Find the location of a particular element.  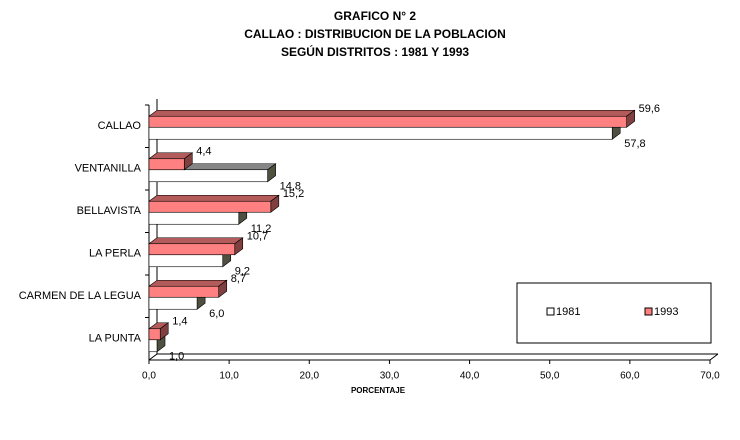

axis-edge is located at coordinates (714, 357).